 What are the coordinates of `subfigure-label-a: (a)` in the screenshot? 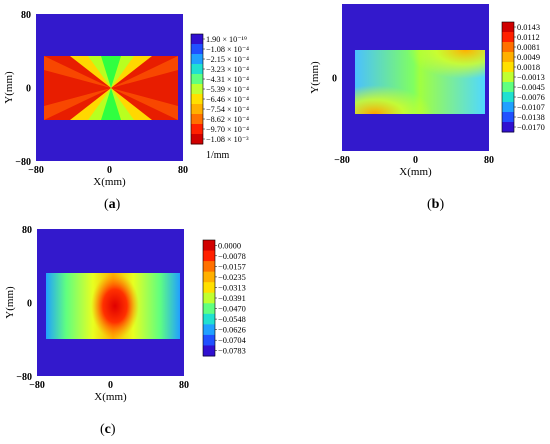 It's located at (112, 204).